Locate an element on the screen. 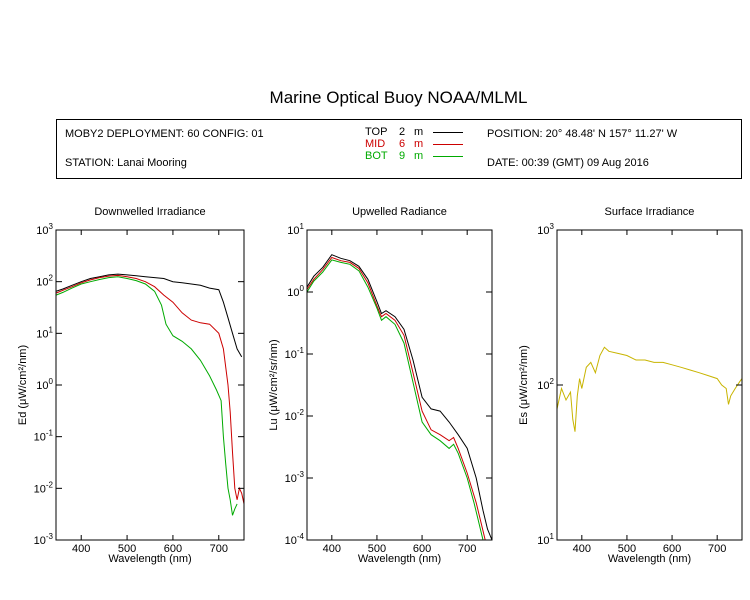  legend-item-mid: MID 6 m is located at coordinates (415, 144).